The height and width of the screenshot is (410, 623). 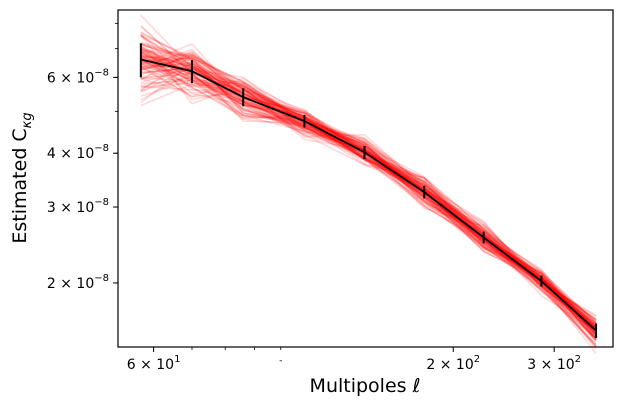 I want to click on y-axis-ticks: 2 × 10−83 × 10−84 × 10−86 × 10−8, so click(x=82, y=157).